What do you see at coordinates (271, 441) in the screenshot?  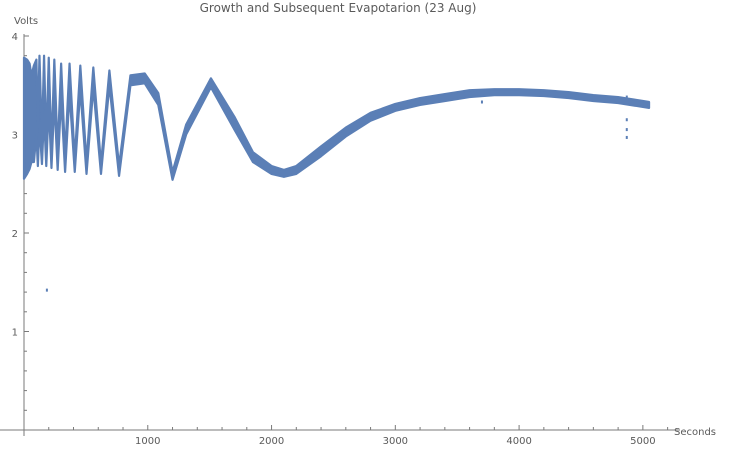 I see `x-tick-label: 2000` at bounding box center [271, 441].